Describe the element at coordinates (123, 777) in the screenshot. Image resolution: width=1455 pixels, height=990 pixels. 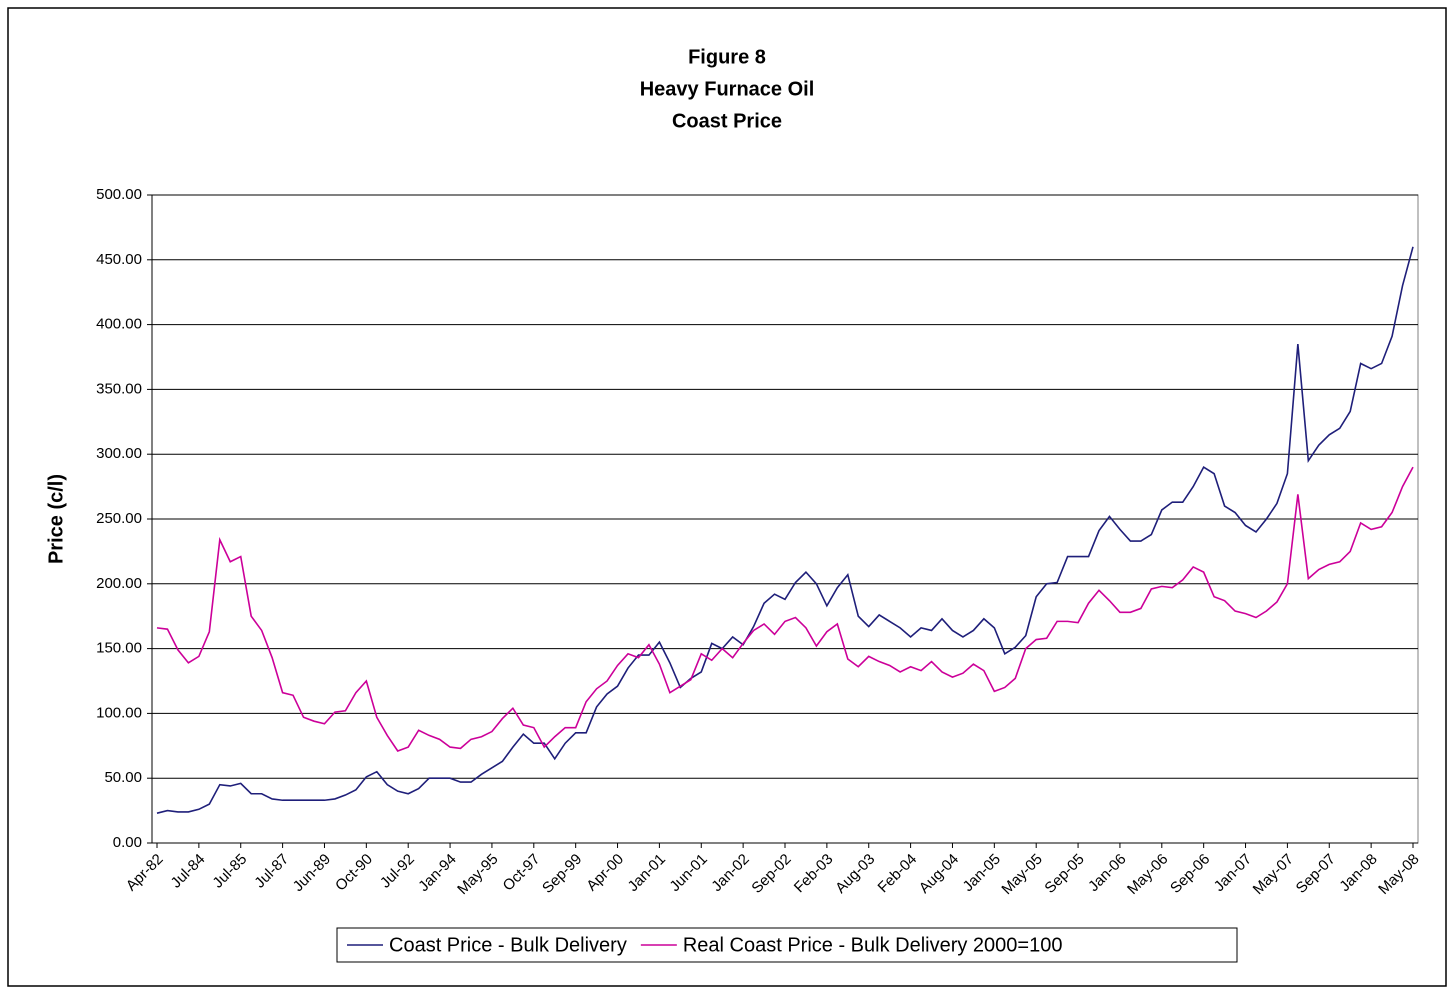
I see `y-tick-label: 50.00` at that location.